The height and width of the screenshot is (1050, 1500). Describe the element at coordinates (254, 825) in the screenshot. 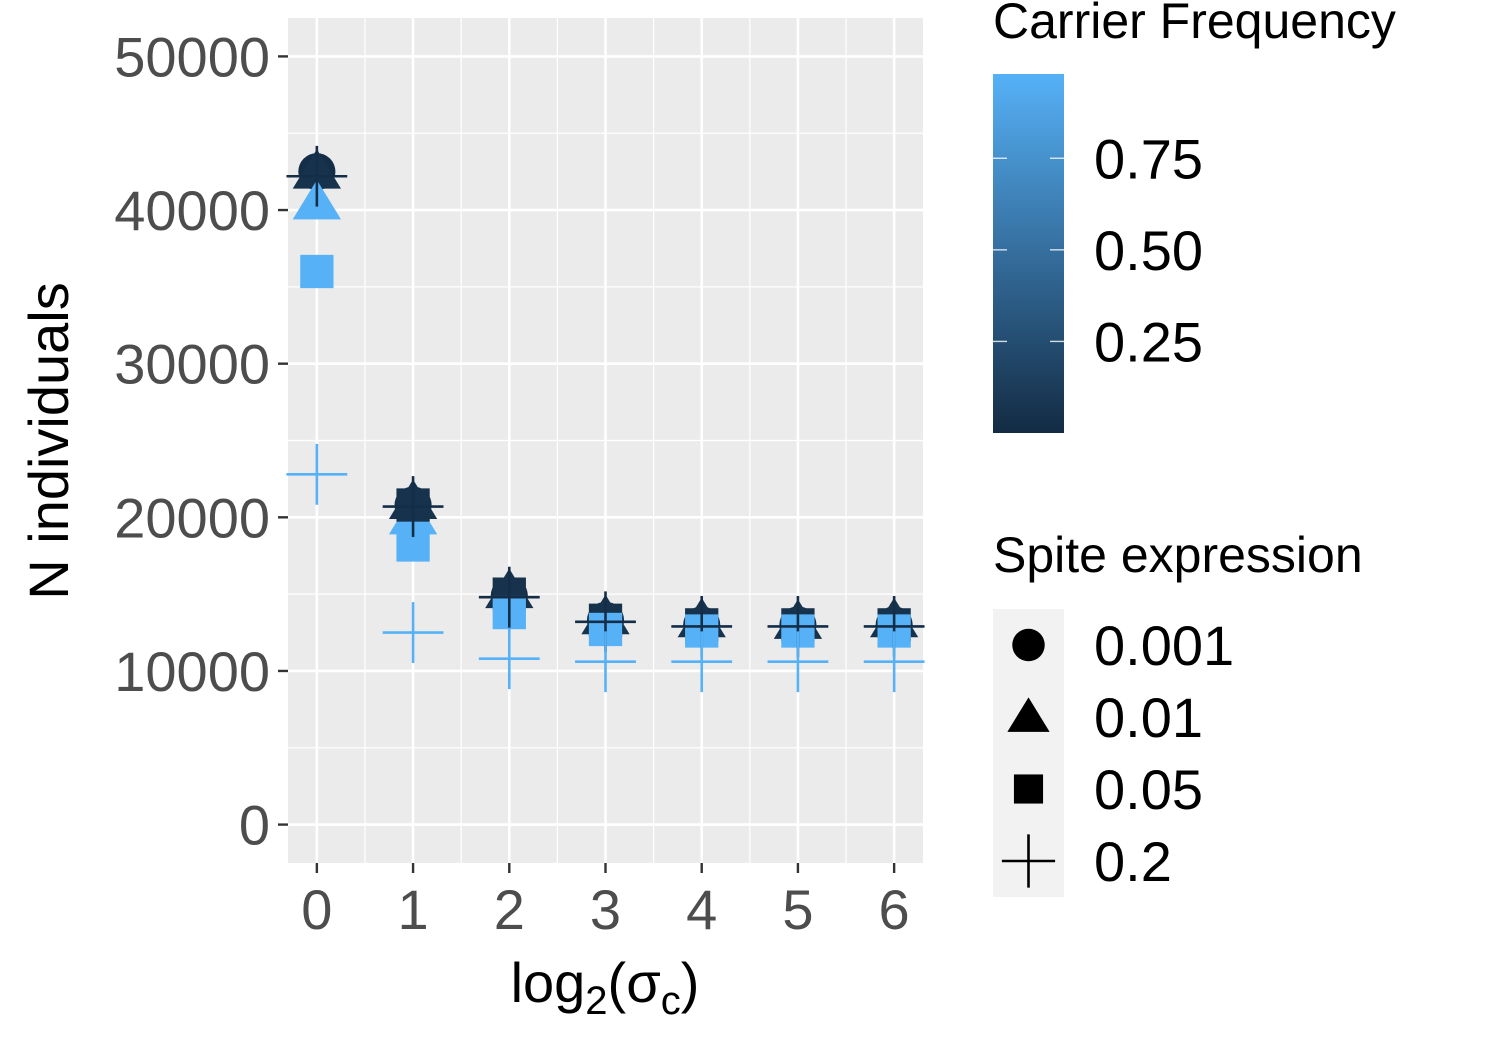

I see `y-tick-label: 0` at that location.